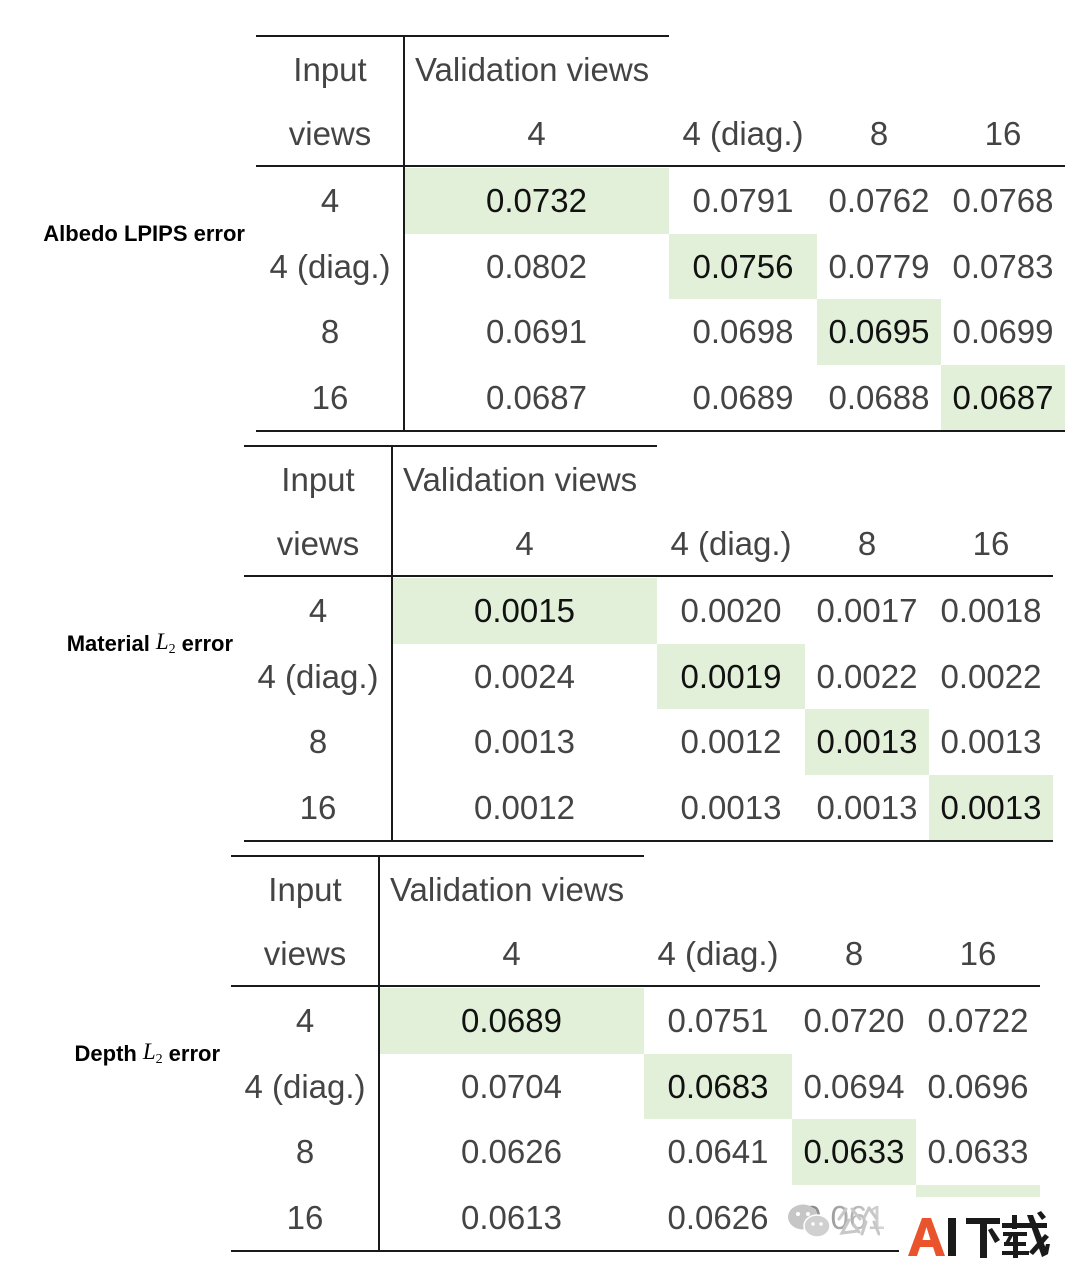 Image resolution: width=1080 pixels, height=1266 pixels. I want to click on wechat-icon, so click(809, 1221).